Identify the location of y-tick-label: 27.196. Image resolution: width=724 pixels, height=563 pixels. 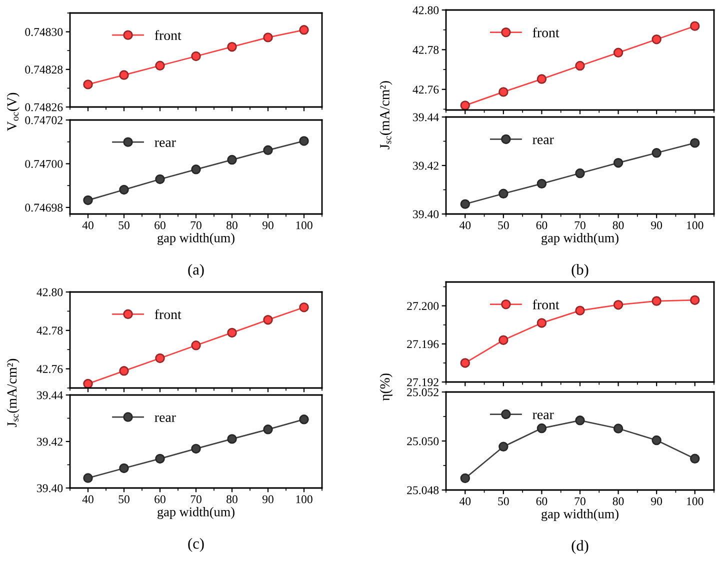
(423, 344).